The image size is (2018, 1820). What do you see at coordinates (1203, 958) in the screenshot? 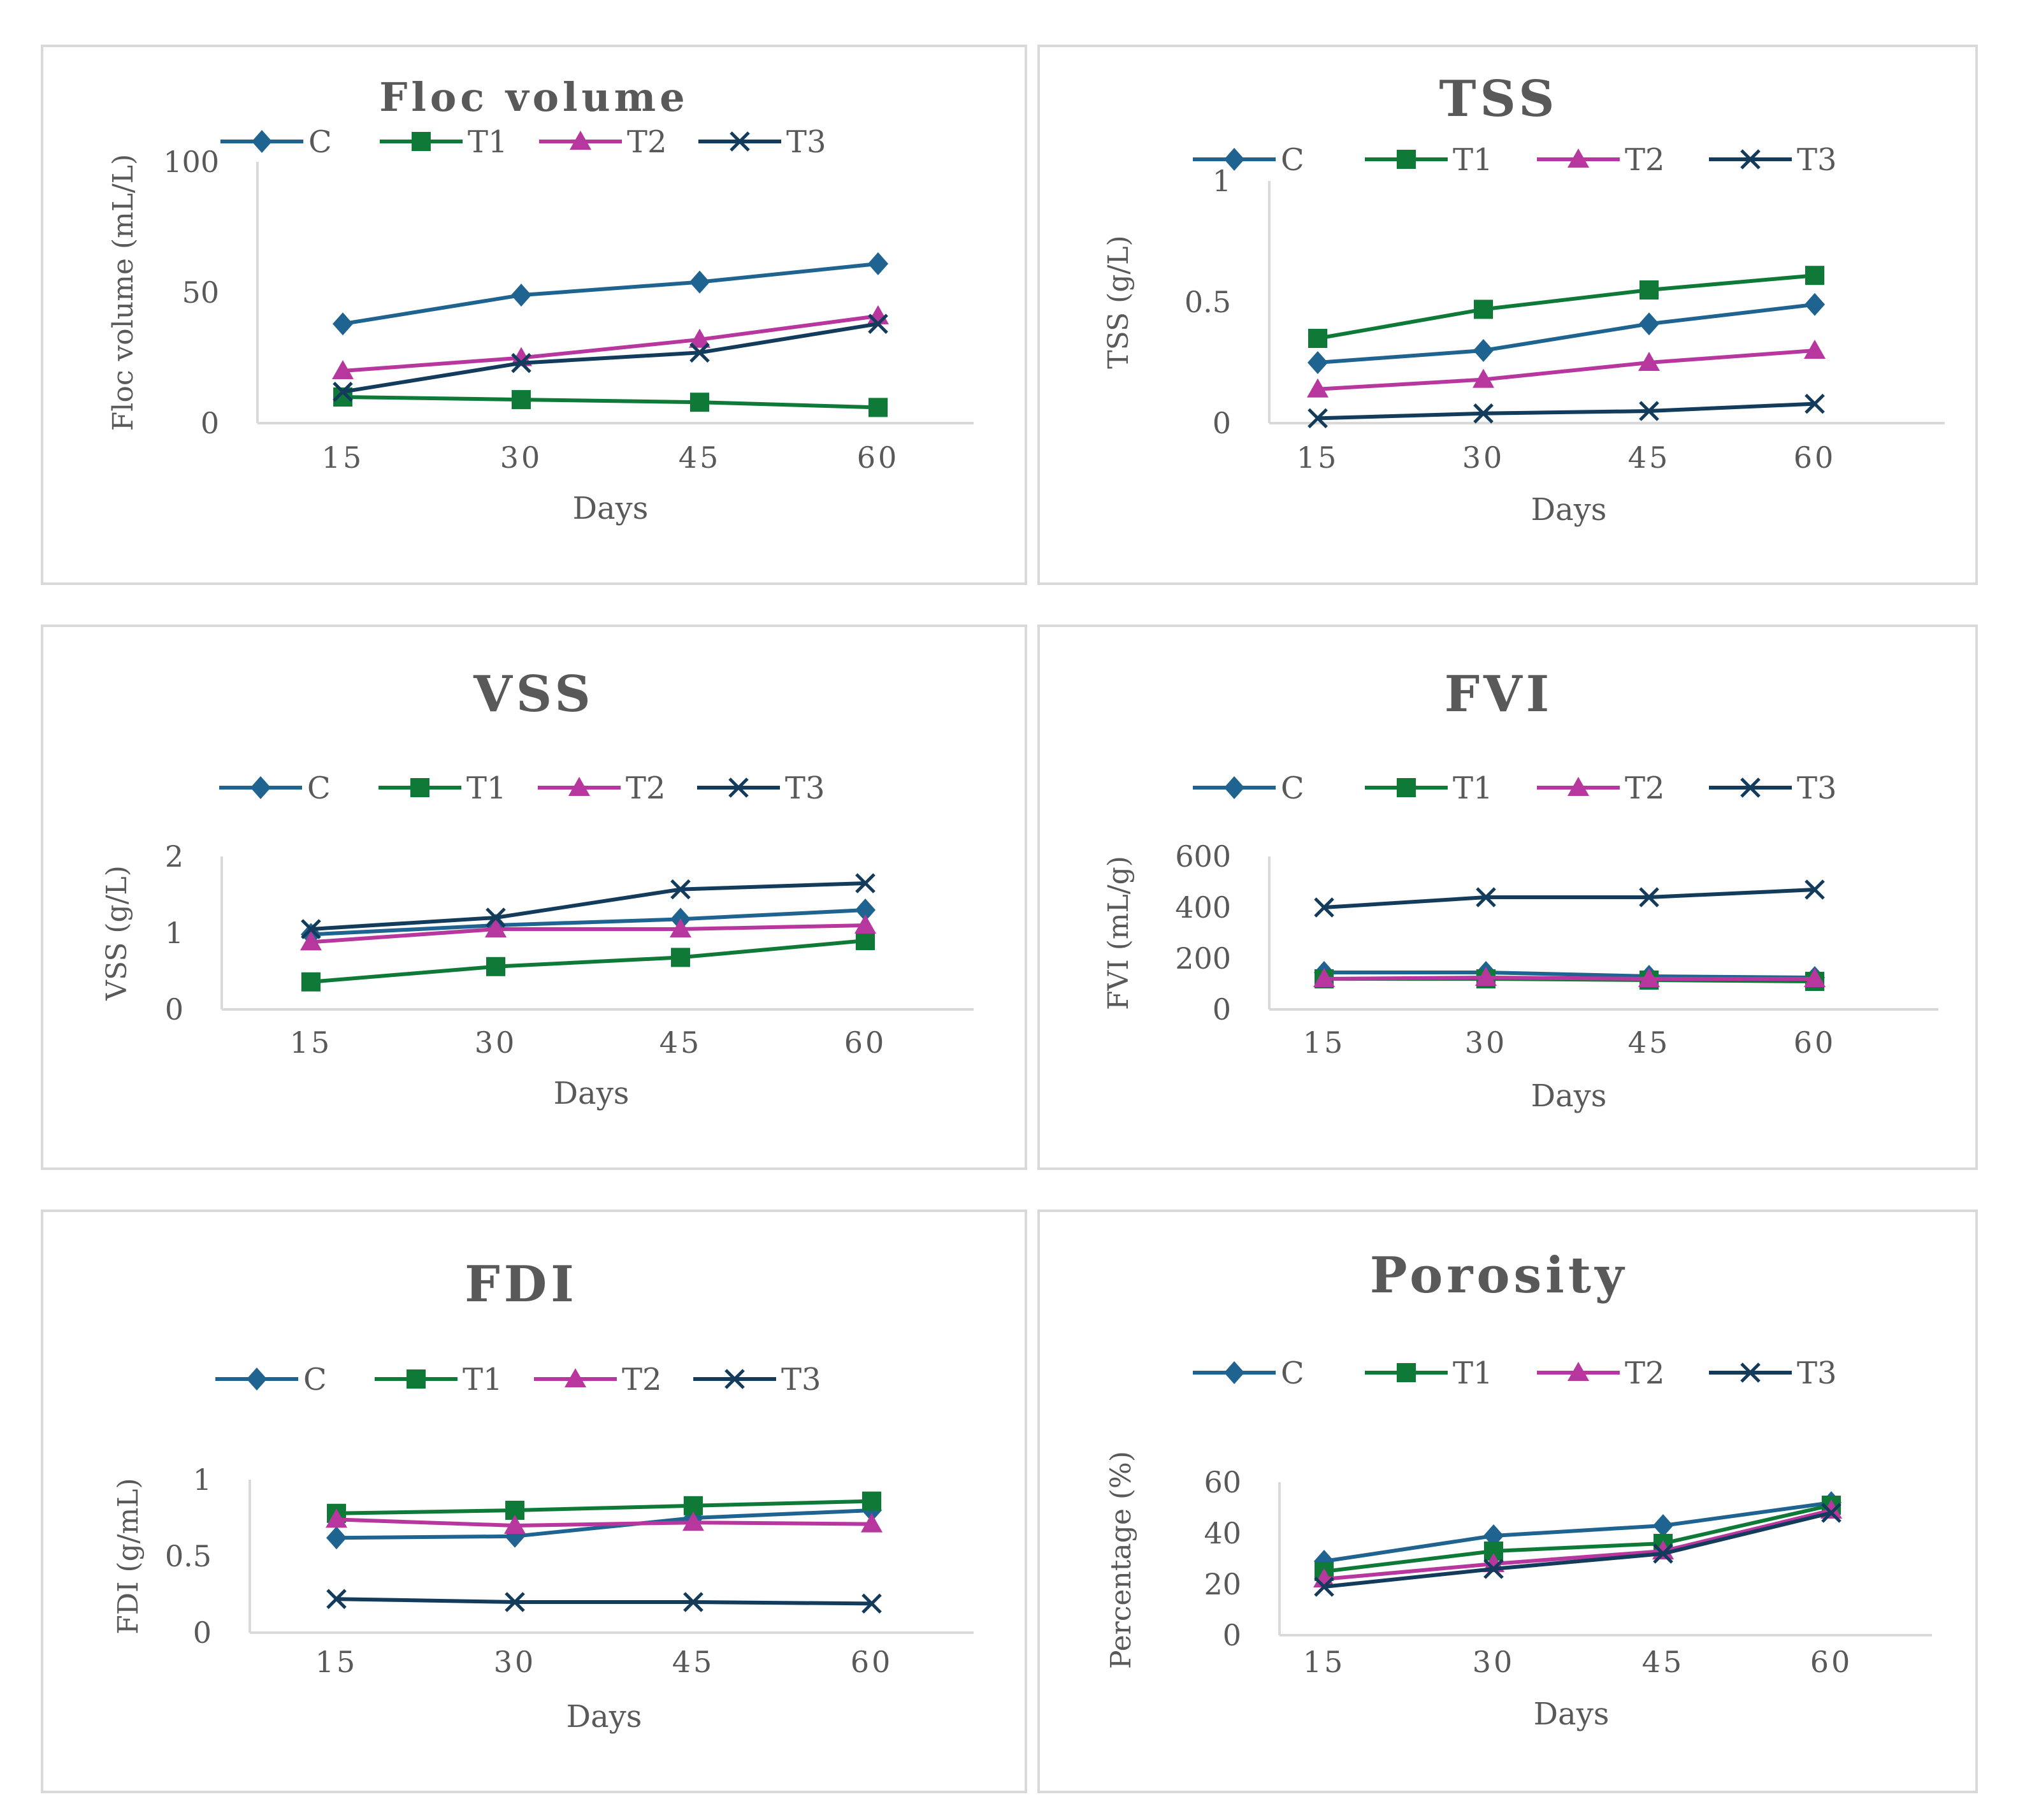
I see `y-tick-label: 200` at bounding box center [1203, 958].